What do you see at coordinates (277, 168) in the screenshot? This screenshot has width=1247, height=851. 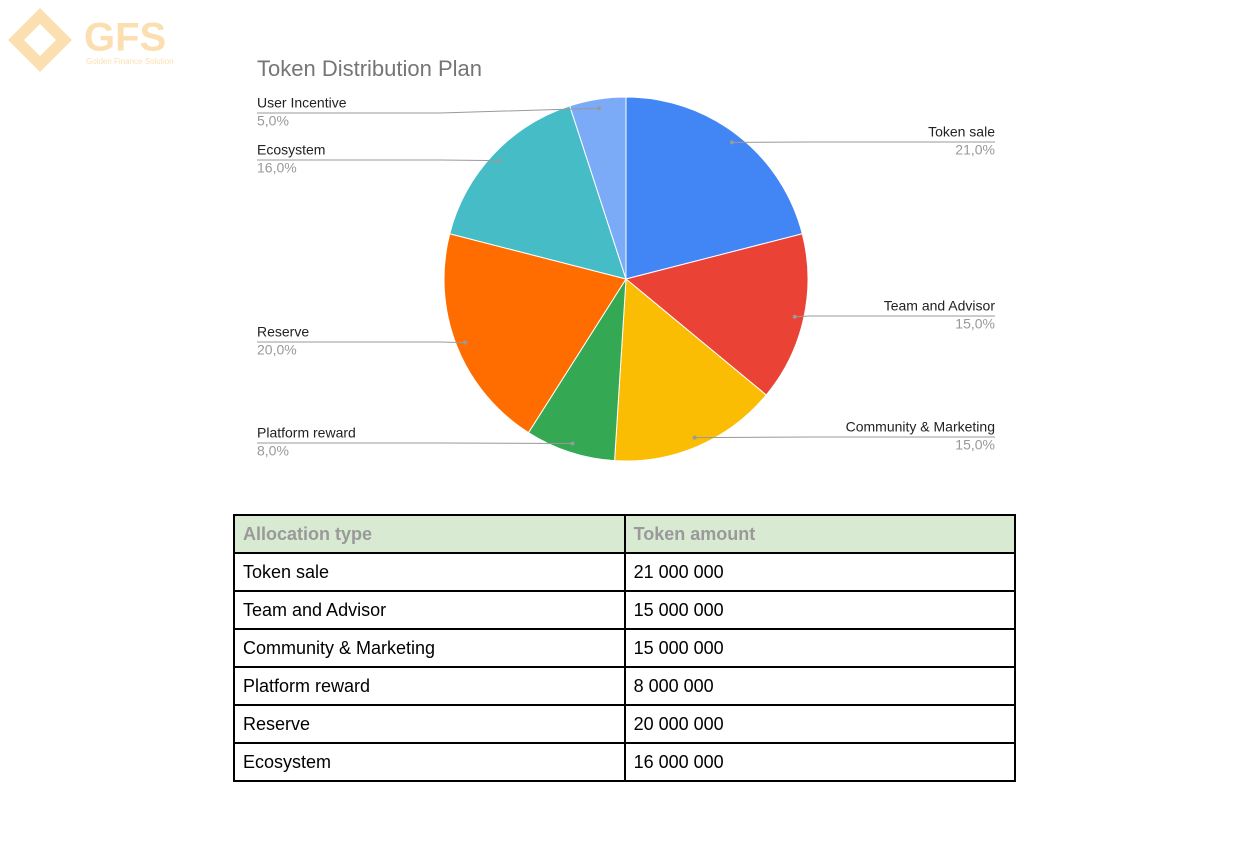 I see `slice-value-label: 16,0%` at bounding box center [277, 168].